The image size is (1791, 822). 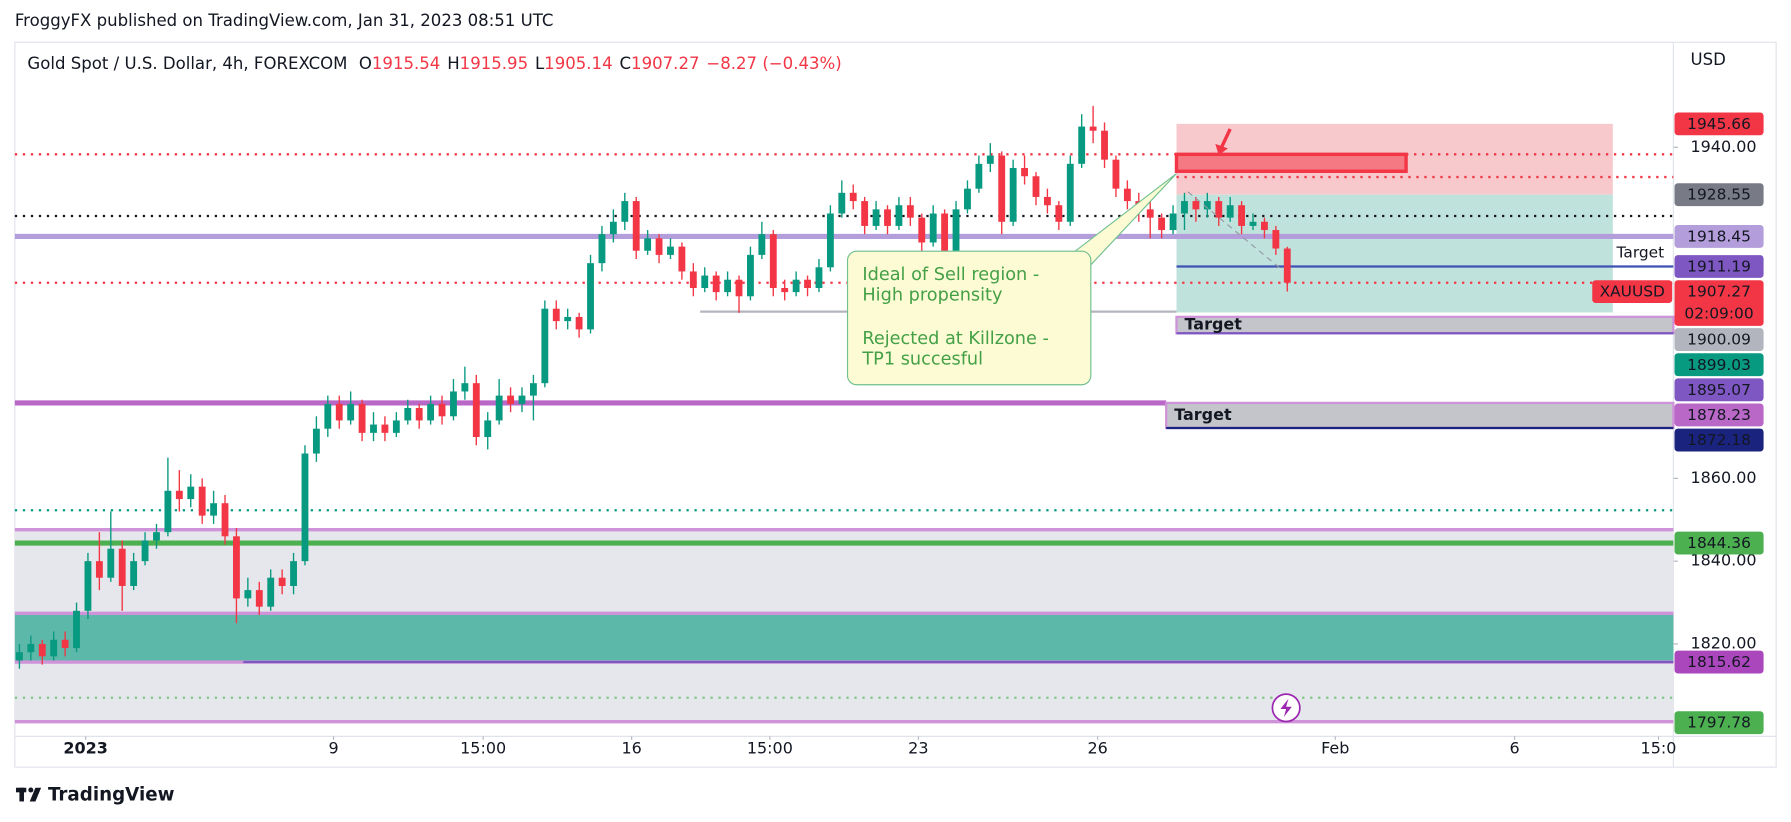 I want to click on arrow-head, so click(x=1221, y=149).